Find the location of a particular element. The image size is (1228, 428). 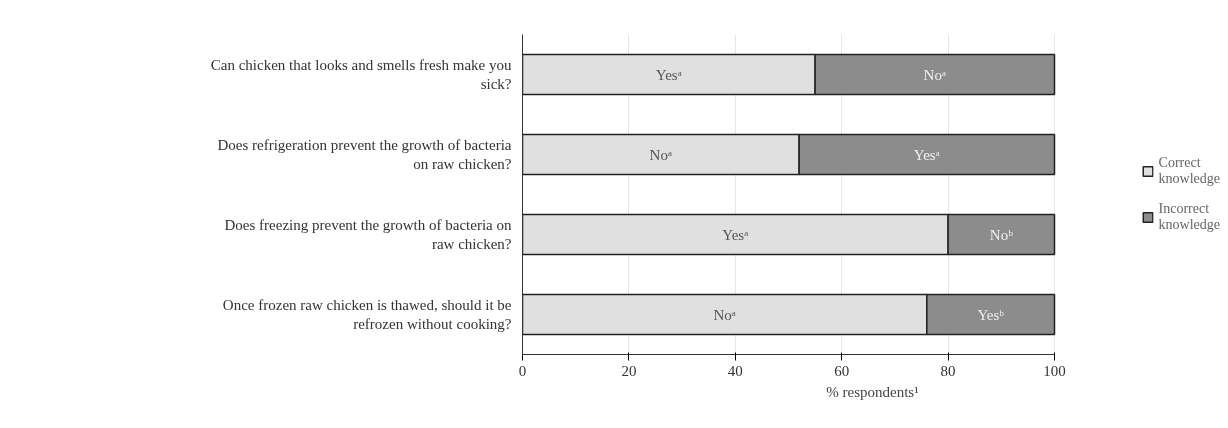

y-tick-label: Can chicken that looks and smells fresh make you sick? is located at coordinates (361, 74).